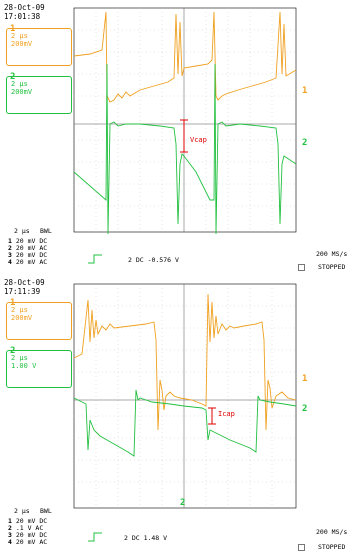  What do you see at coordinates (305, 409) in the screenshot?
I see `scope2-ch2-marker: 2` at bounding box center [305, 409].